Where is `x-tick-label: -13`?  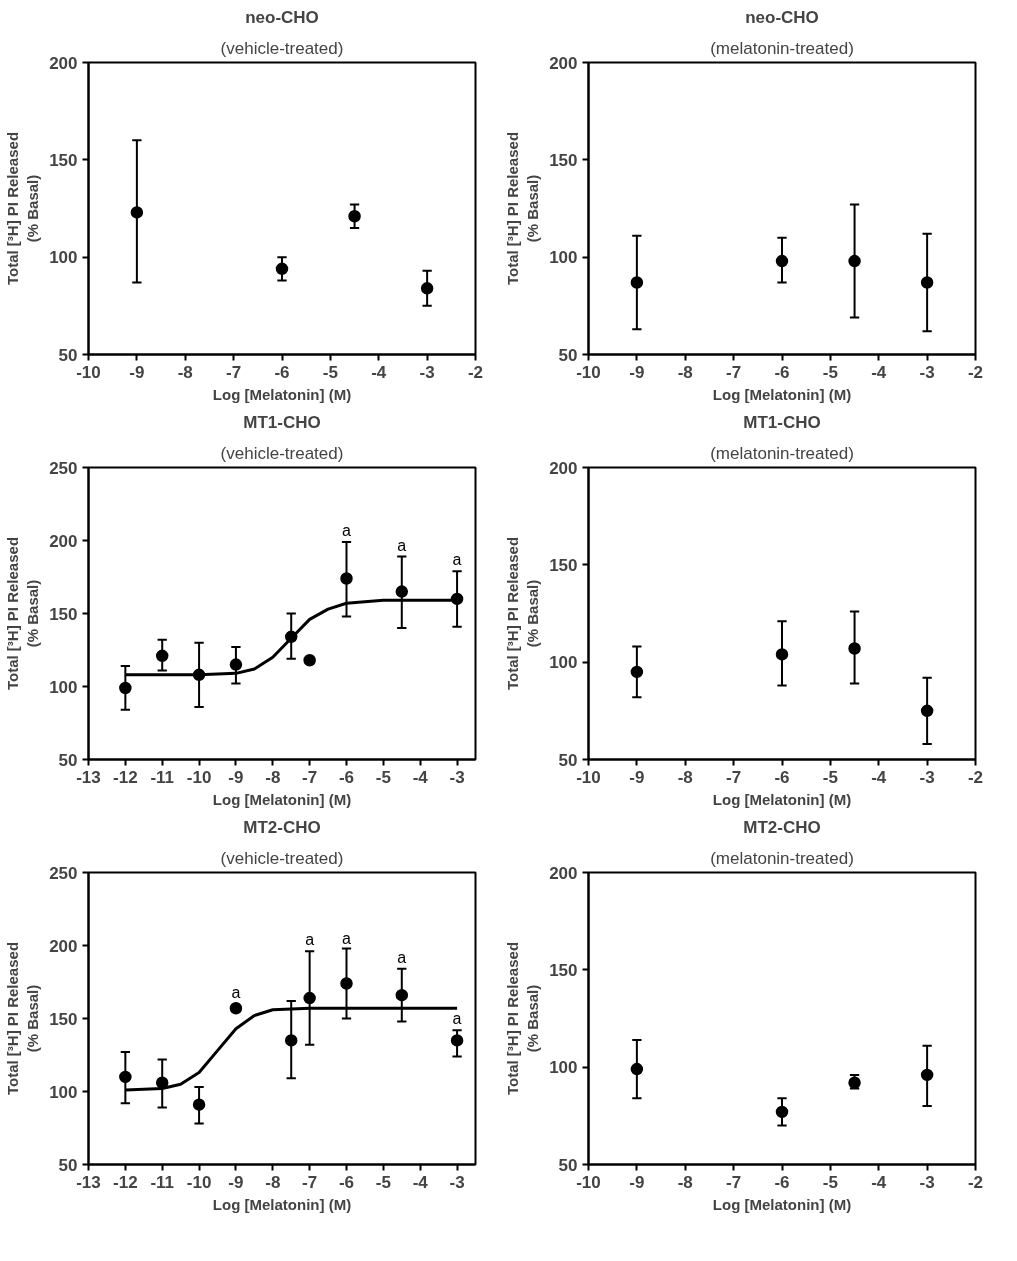
x-tick-label: -13 is located at coordinates (88, 1182).